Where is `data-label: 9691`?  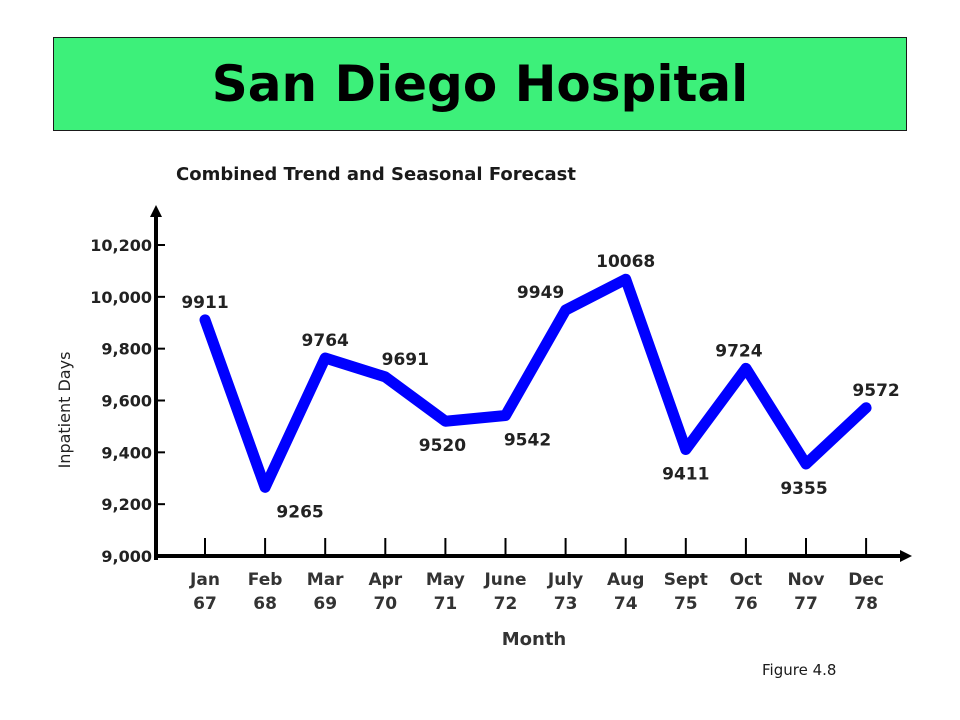
data-label: 9691 is located at coordinates (405, 360).